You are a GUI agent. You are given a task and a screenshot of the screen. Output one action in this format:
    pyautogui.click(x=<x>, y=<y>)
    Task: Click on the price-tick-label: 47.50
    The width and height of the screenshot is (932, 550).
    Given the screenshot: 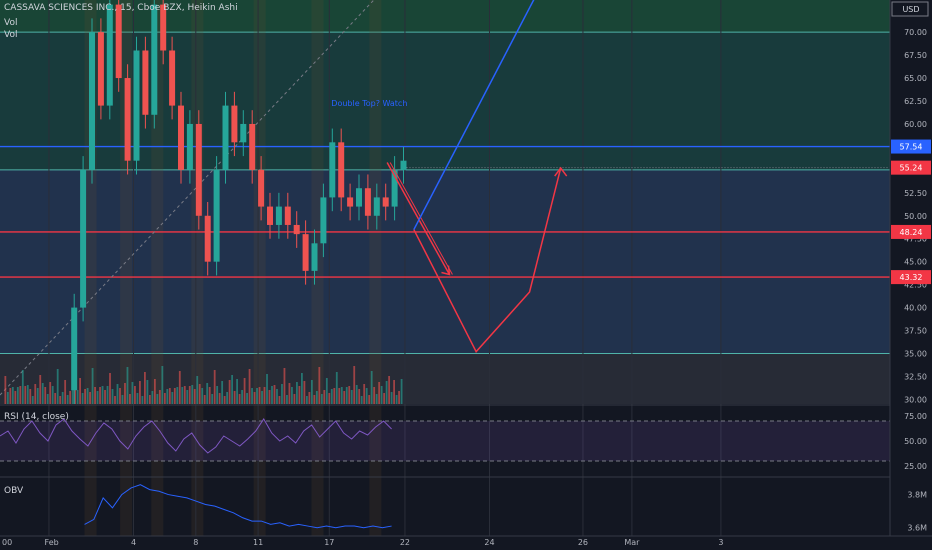 What is the action you would take?
    pyautogui.click(x=915, y=239)
    